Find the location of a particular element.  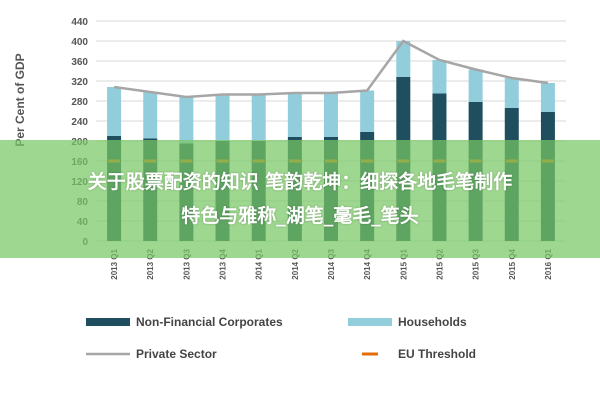

x-tick-label: 2015 Q1 is located at coordinates (403, 263).